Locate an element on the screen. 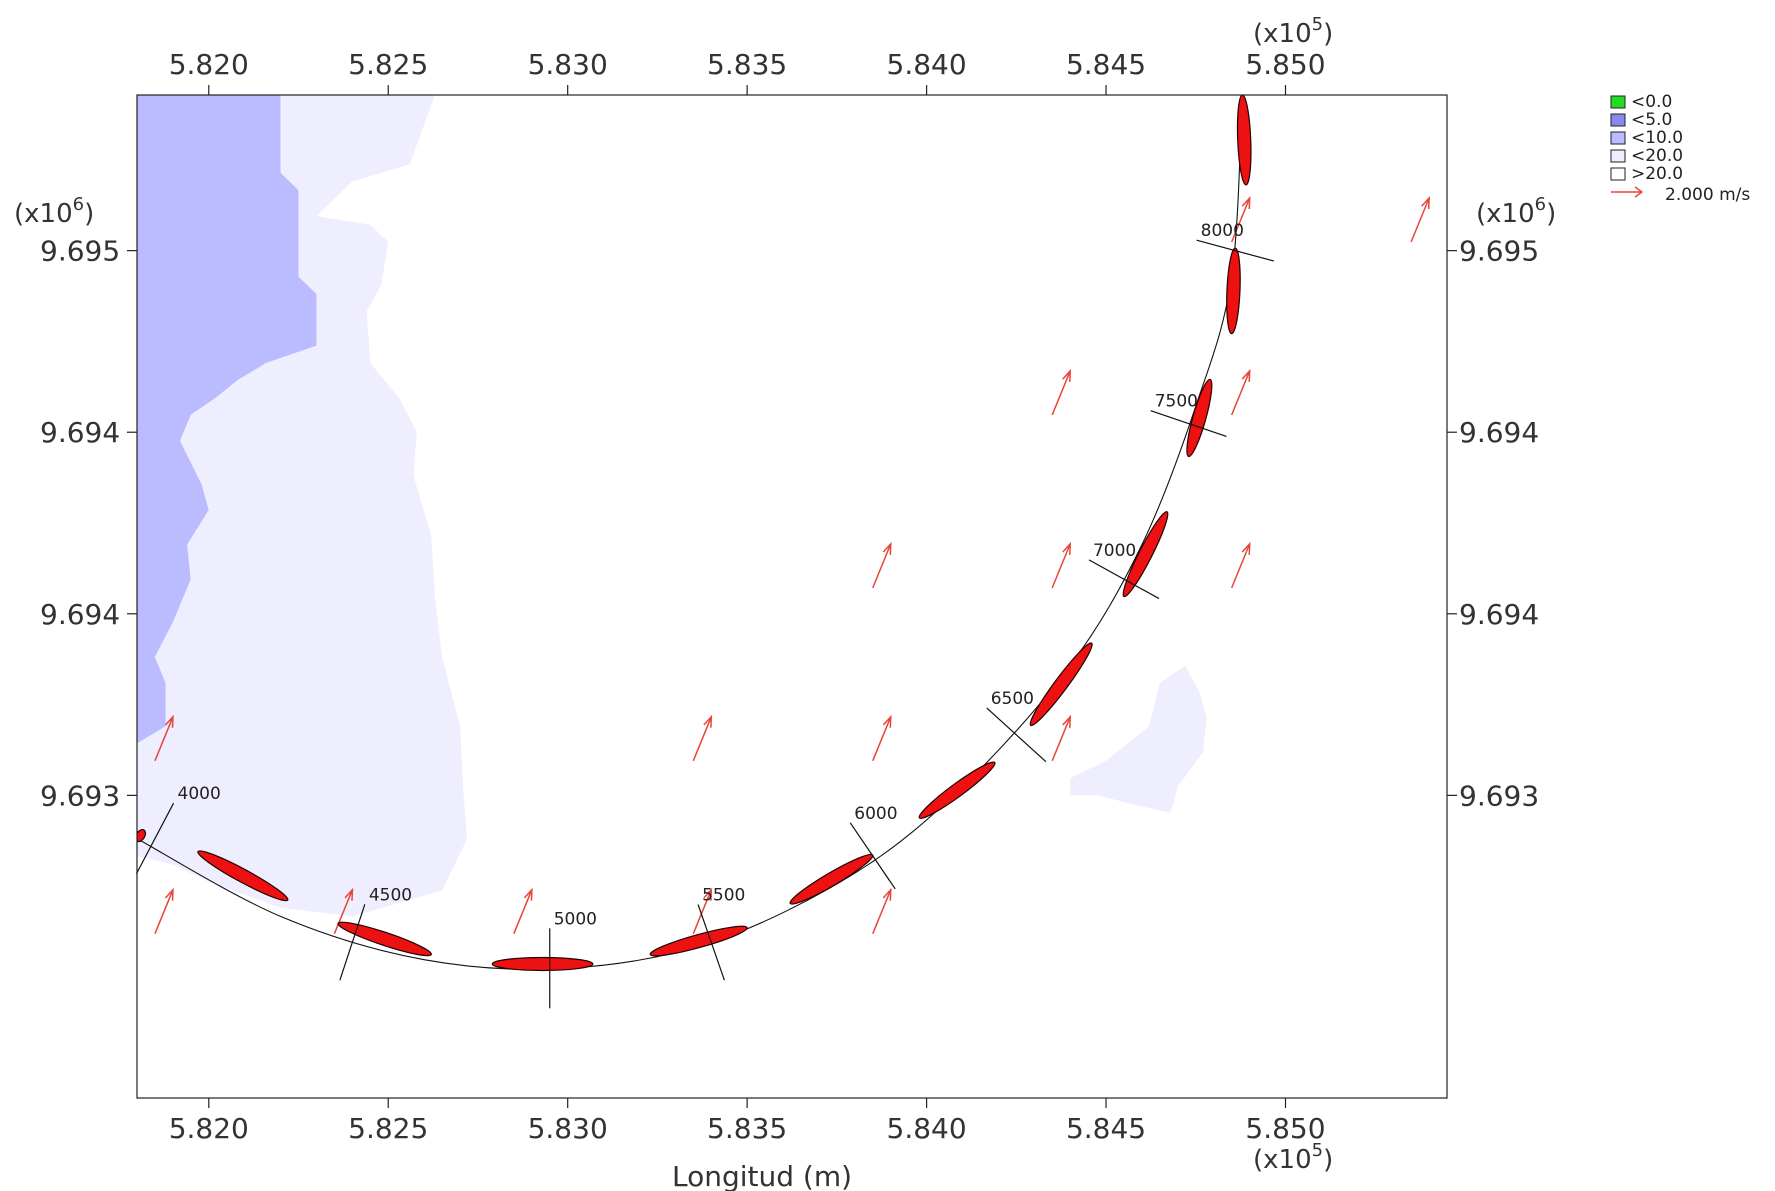 This screenshot has width=1775, height=1191. x-tick-label-top: 5.835 is located at coordinates (747, 64).